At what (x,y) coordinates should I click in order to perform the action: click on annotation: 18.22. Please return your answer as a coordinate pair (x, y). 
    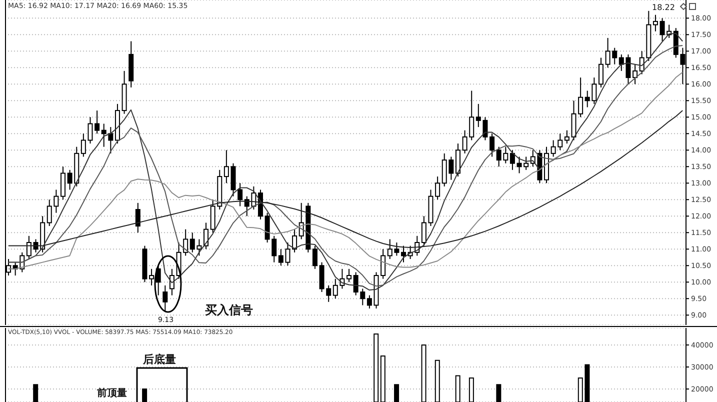
    Looking at the image, I should click on (663, 7).